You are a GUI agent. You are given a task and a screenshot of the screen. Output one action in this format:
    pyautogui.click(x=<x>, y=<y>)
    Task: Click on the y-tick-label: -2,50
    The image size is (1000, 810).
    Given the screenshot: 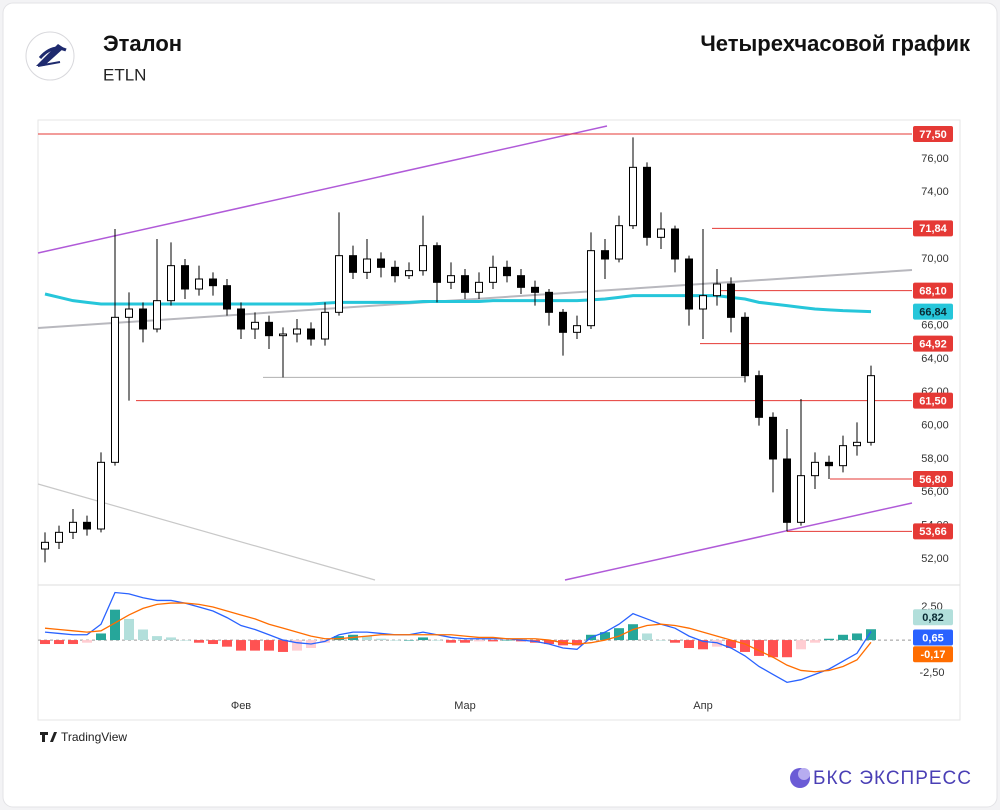 What is the action you would take?
    pyautogui.click(x=931, y=673)
    